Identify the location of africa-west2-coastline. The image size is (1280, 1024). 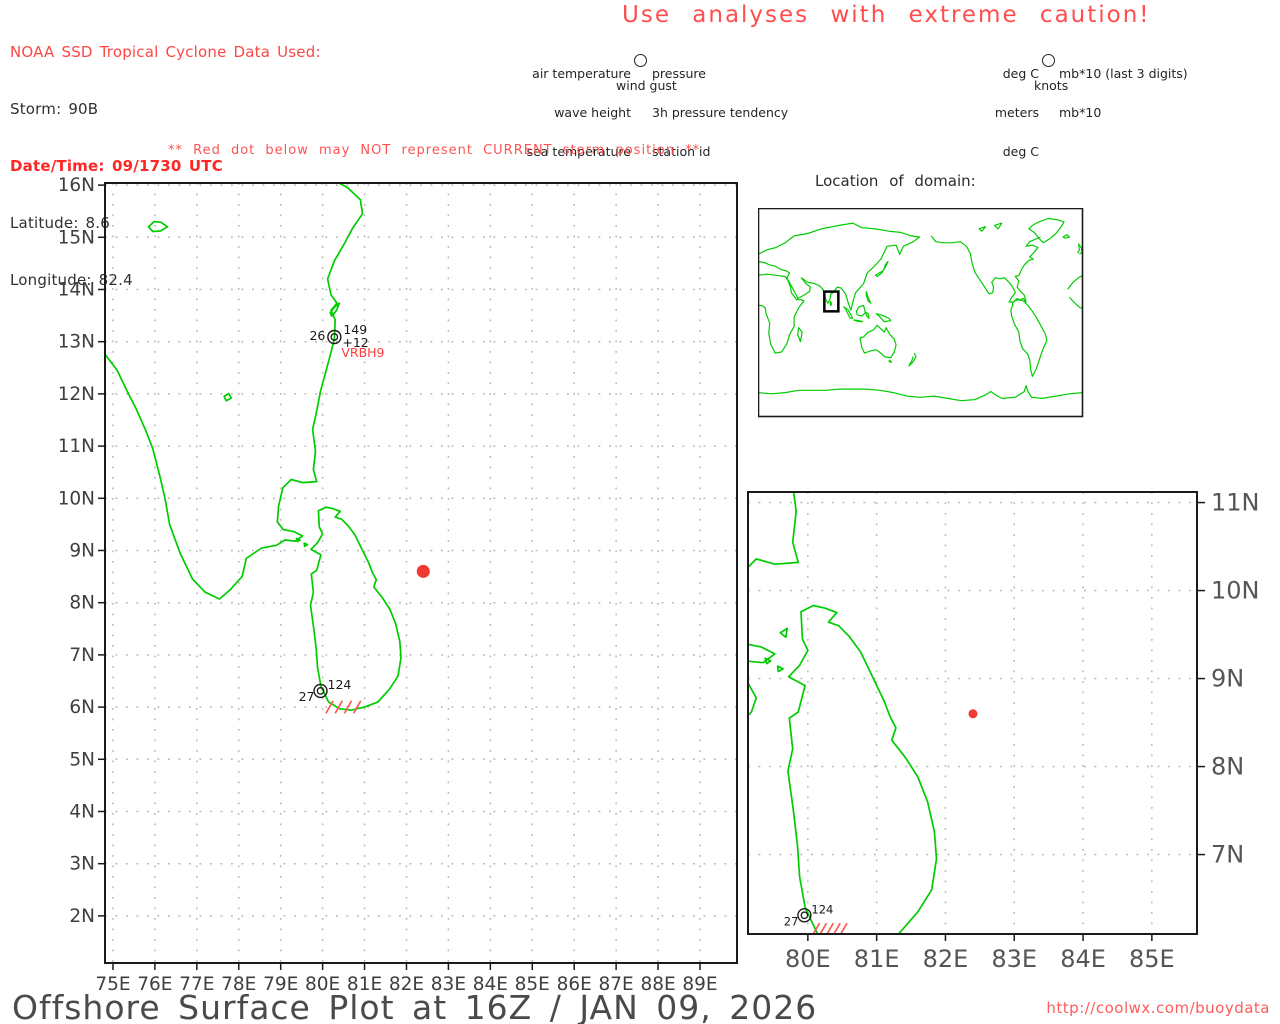
(1076, 302).